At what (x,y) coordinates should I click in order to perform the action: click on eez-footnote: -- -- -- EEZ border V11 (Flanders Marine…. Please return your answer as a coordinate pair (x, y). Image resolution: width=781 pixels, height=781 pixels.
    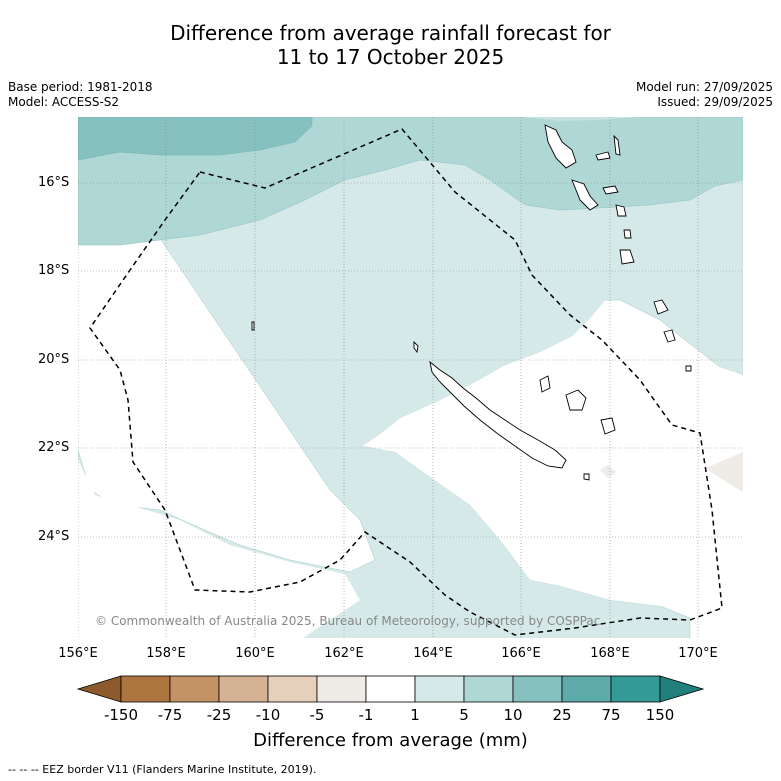
    Looking at the image, I should click on (162, 769).